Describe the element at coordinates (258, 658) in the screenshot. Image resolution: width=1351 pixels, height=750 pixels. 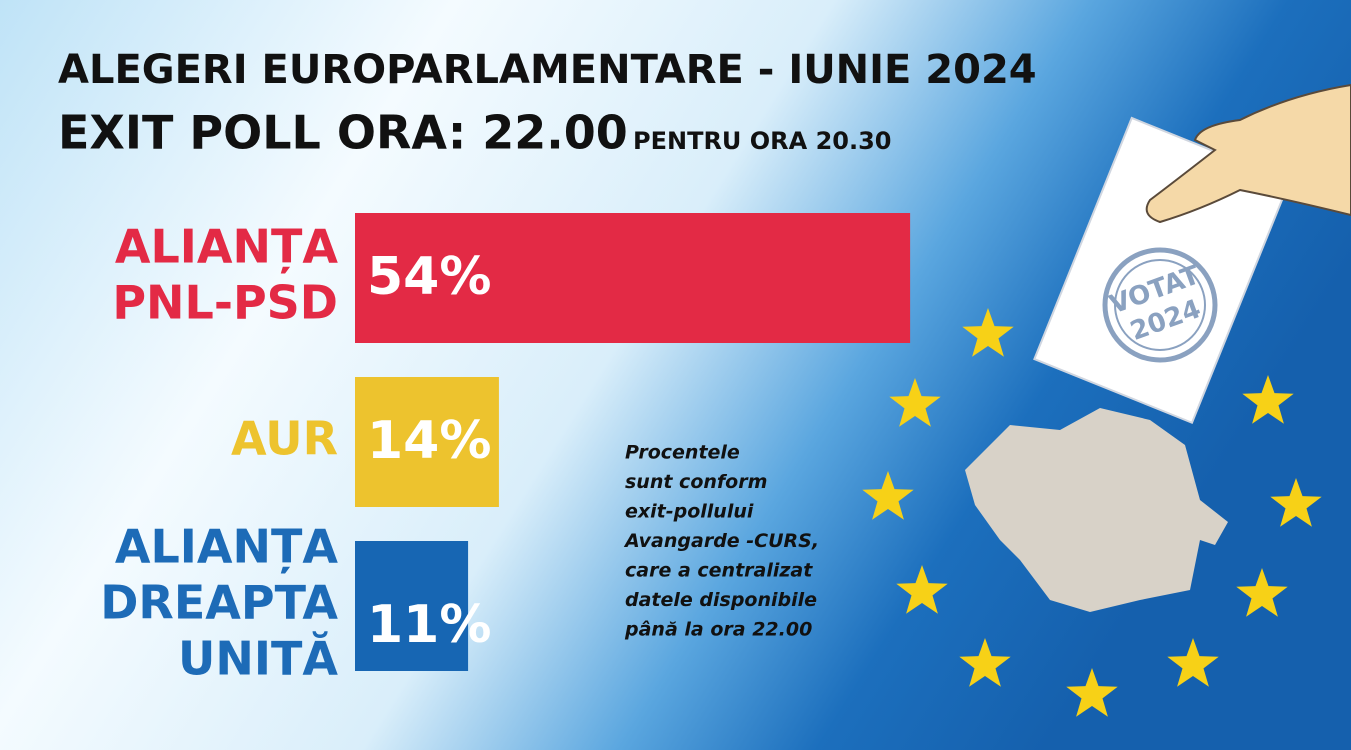
I see `category-label: UNITĂ` at that location.